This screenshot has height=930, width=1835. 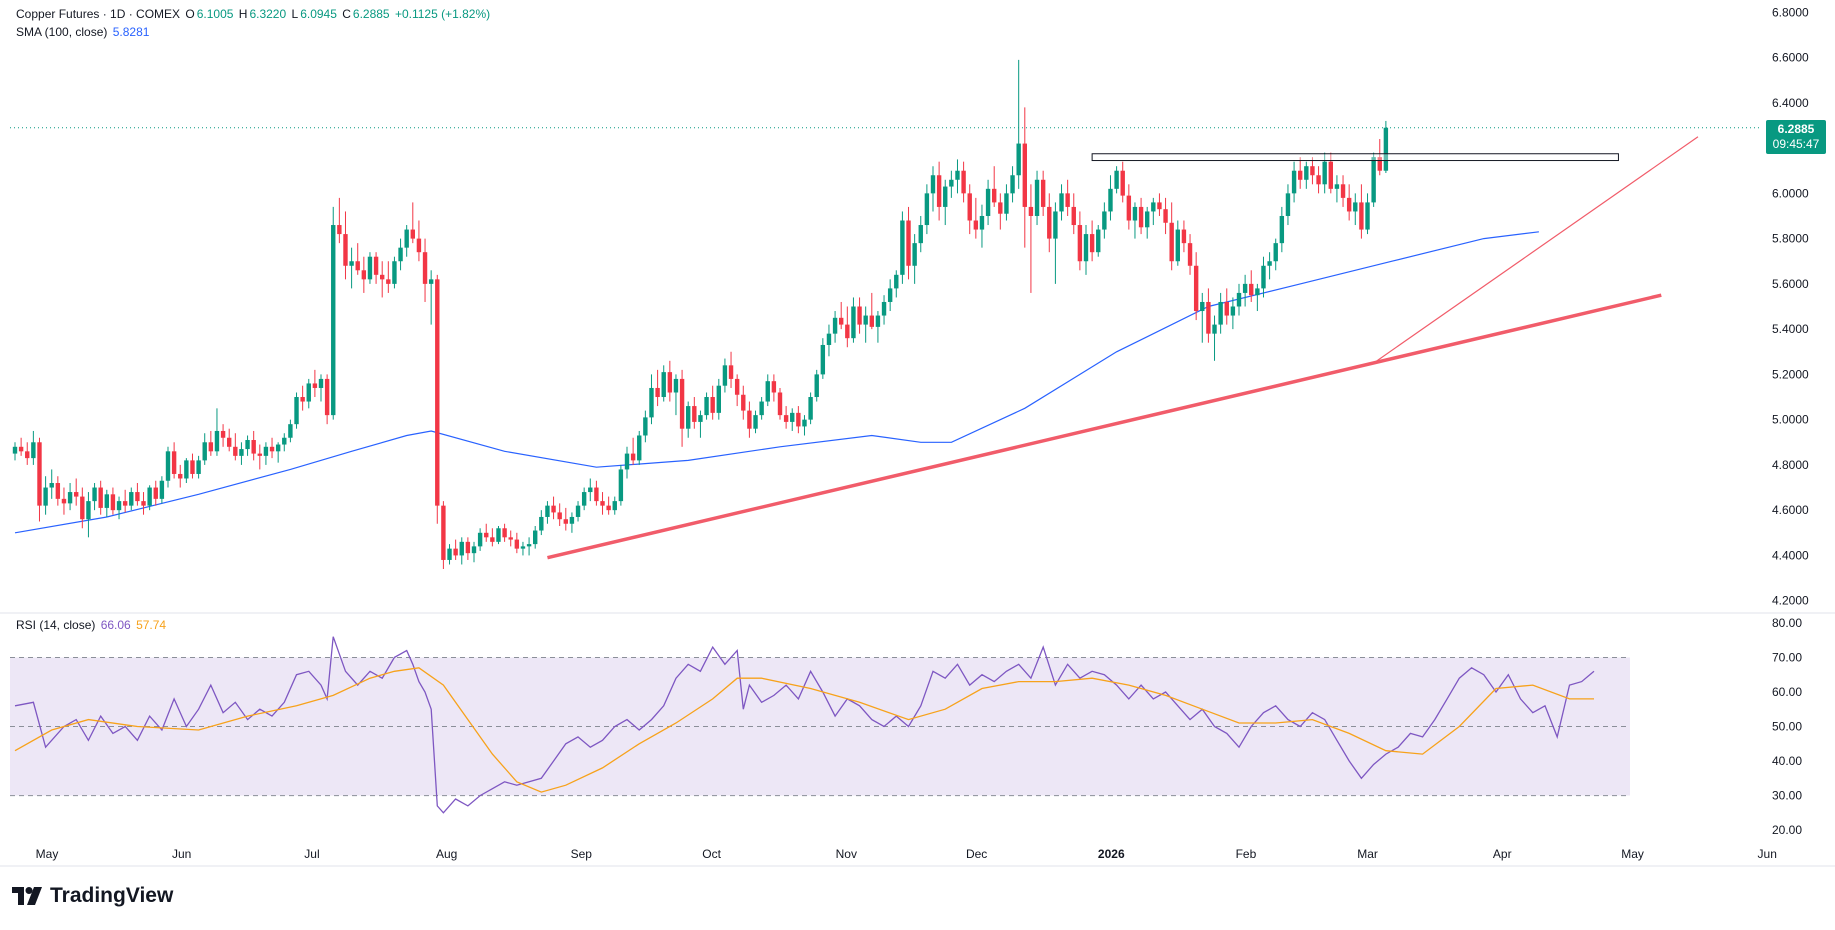 What do you see at coordinates (98, 14) in the screenshot?
I see `legend-symbol: Copper Futures · 1D · COMEX` at bounding box center [98, 14].